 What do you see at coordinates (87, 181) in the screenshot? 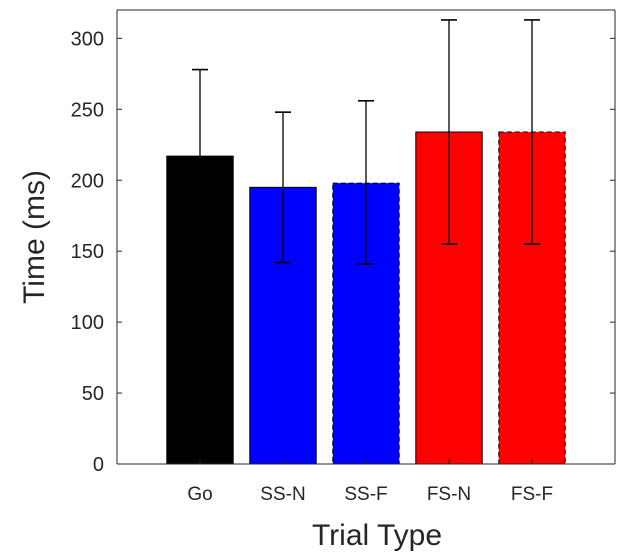
I see `y-tick-label: 200` at bounding box center [87, 181].